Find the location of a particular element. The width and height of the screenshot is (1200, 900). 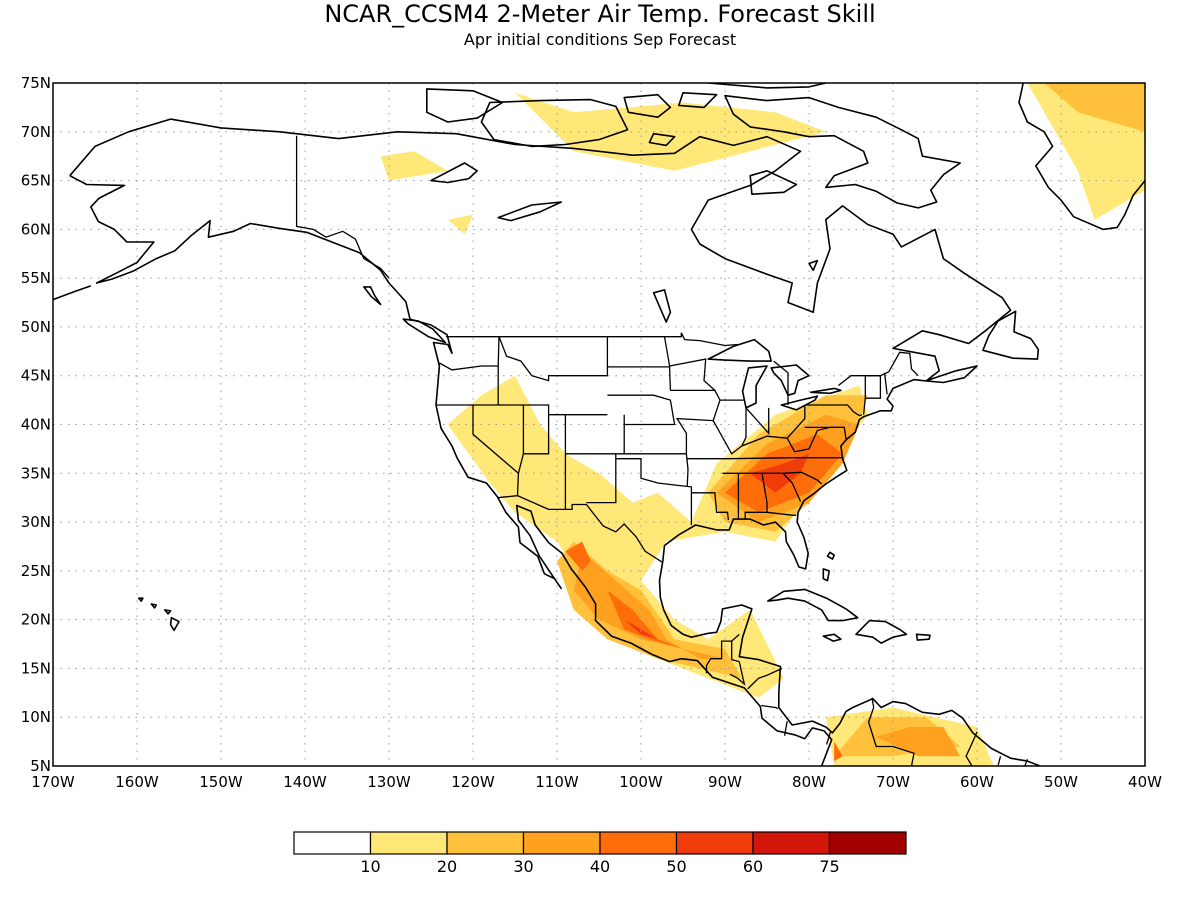

coastline-lake-huron is located at coordinates (790, 380).